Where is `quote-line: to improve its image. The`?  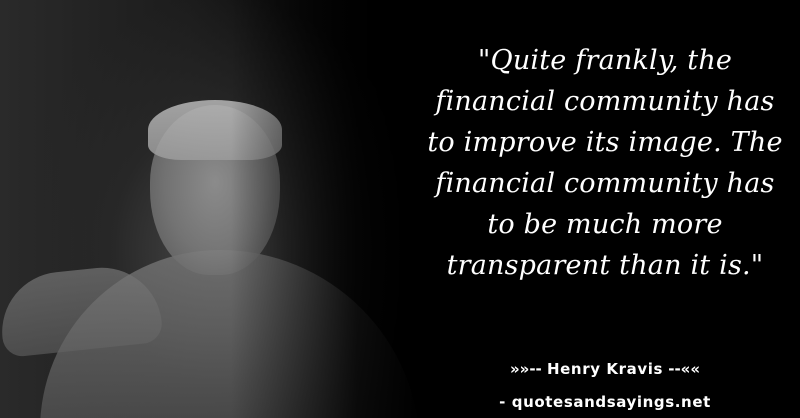 quote-line: to improve its image. The is located at coordinates (605, 142).